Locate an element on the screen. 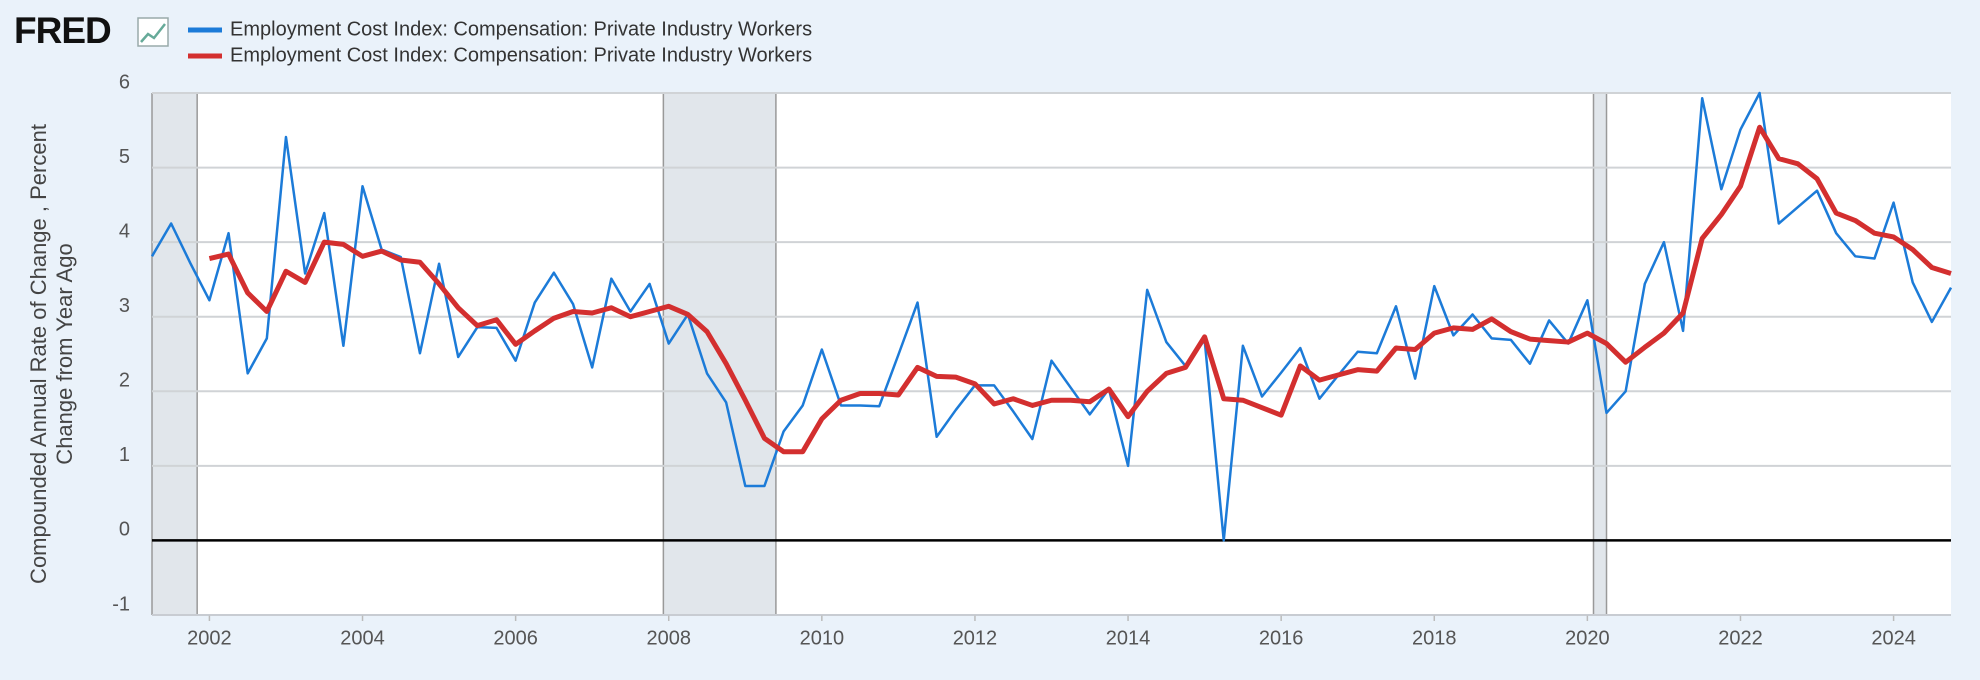 This screenshot has height=680, width=1980. y-tick-label: 6 is located at coordinates (124, 82).